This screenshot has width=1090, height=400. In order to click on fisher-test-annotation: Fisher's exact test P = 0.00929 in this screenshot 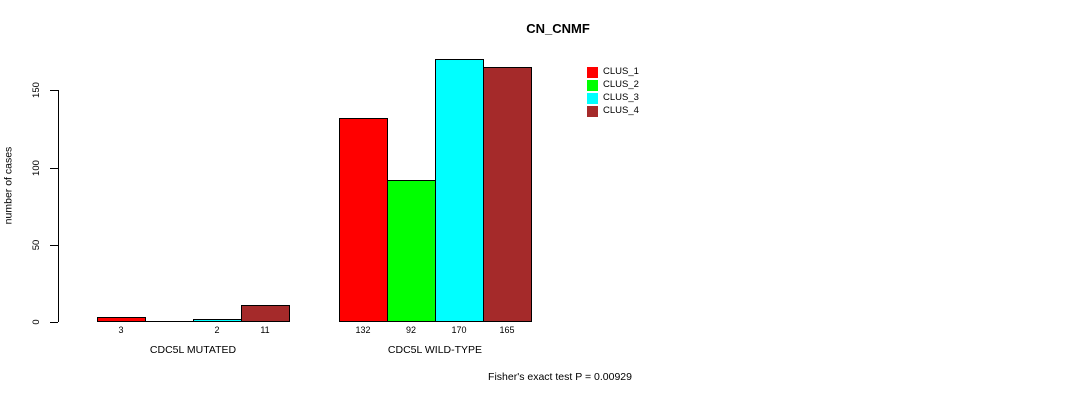, I will do `click(560, 377)`.